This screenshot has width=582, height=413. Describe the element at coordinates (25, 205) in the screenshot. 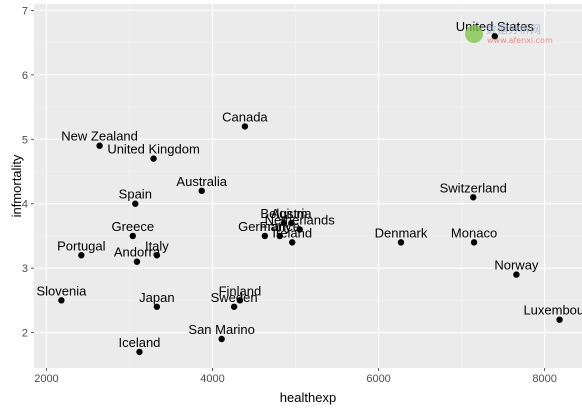

I see `y-tick-label: 4` at that location.